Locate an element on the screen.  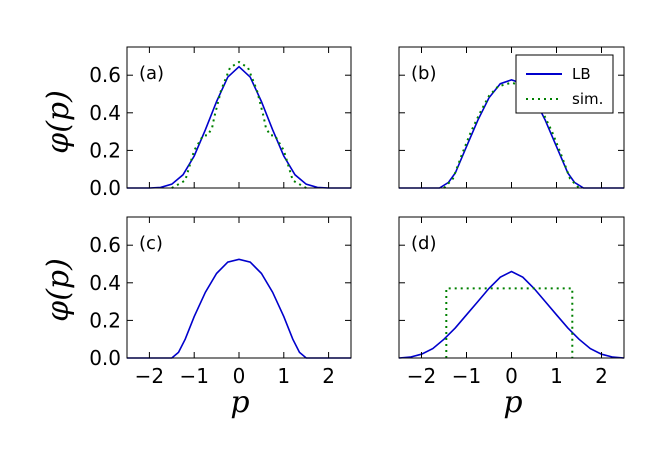
y-axis-title-top: φ(p) is located at coordinates (58, 122).